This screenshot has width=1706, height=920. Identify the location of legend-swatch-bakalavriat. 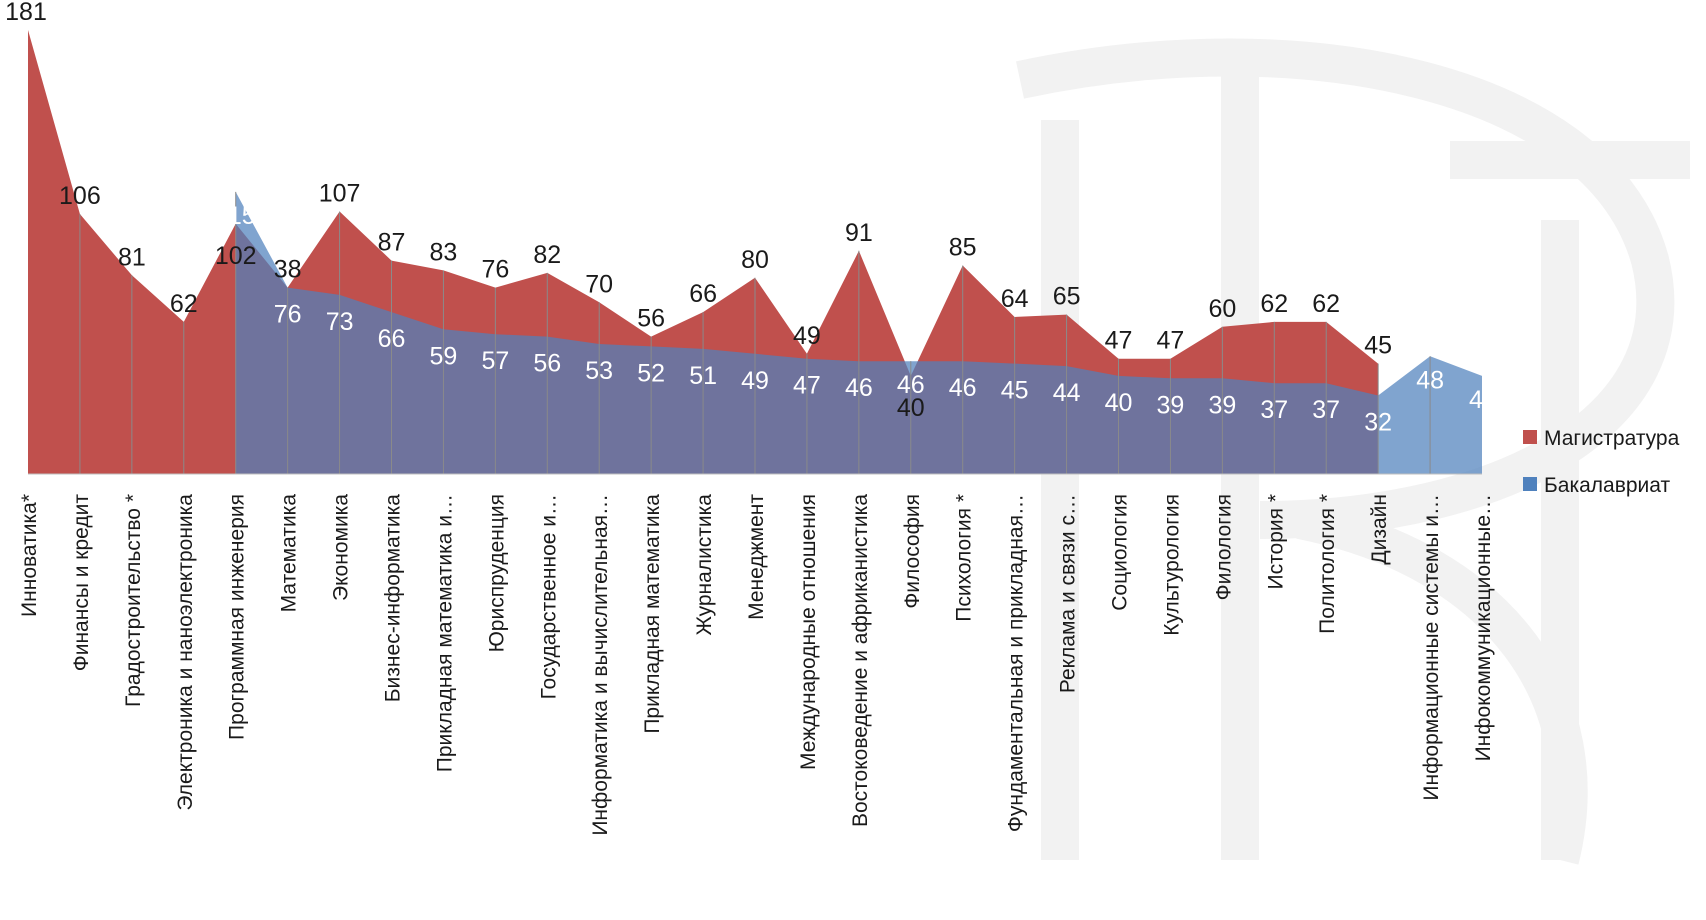
(1530, 484).